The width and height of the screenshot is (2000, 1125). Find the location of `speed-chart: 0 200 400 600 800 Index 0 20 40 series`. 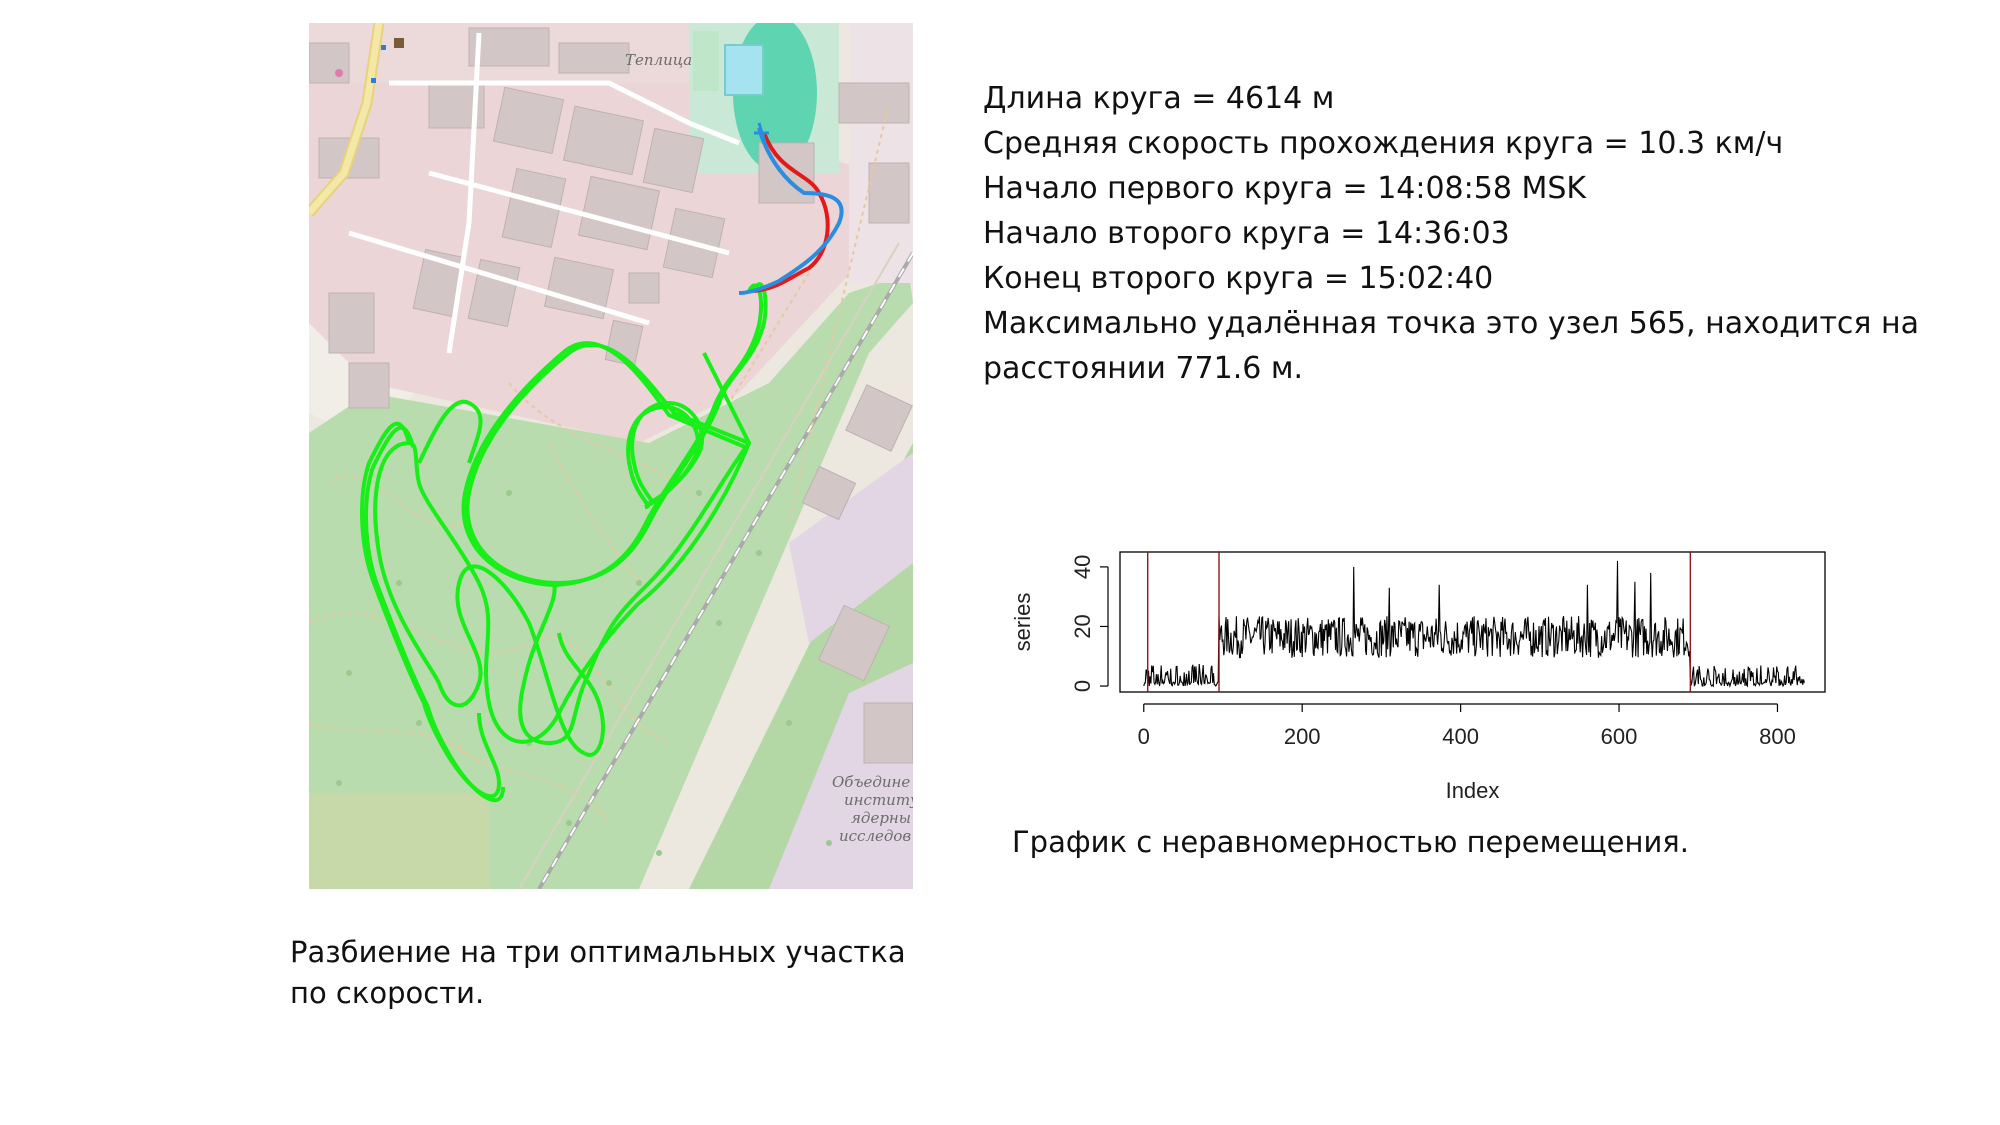

speed-chart: 0 200 400 600 800 Index 0 20 40 series is located at coordinates (1415, 680).